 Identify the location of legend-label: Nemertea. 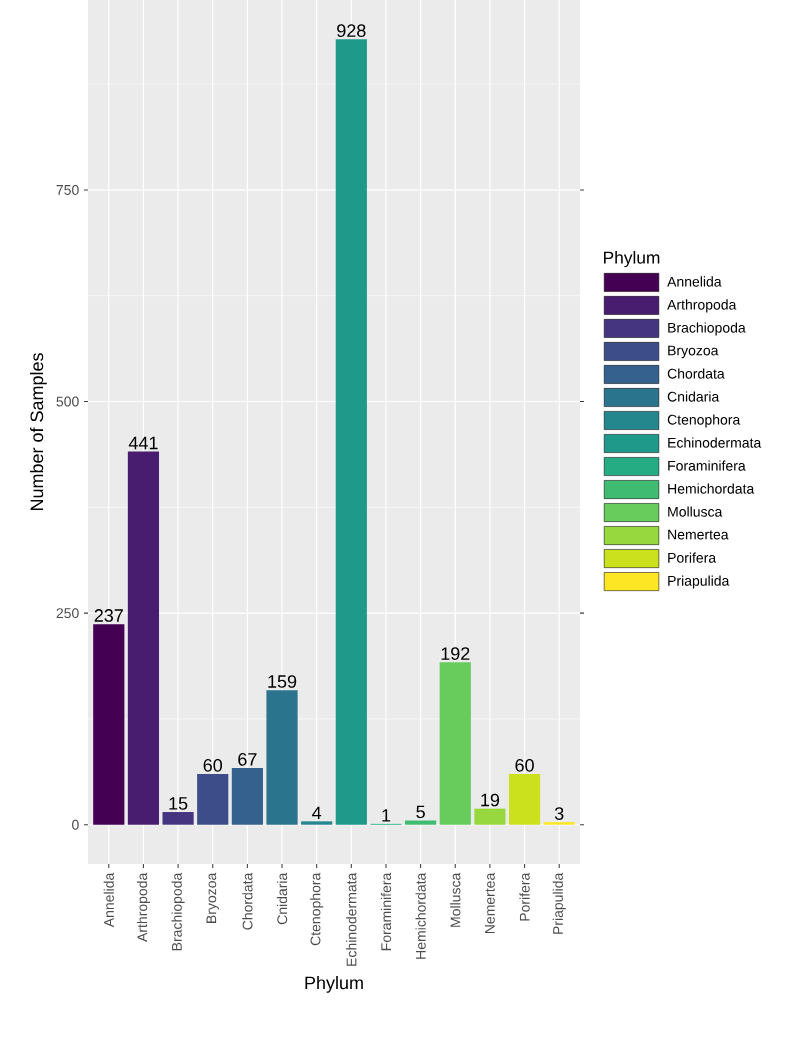
(698, 534).